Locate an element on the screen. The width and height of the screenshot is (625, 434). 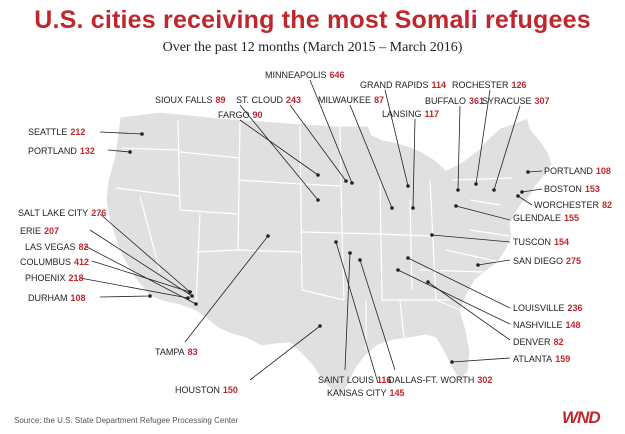
refugee-count: 212 is located at coordinates (78, 132).